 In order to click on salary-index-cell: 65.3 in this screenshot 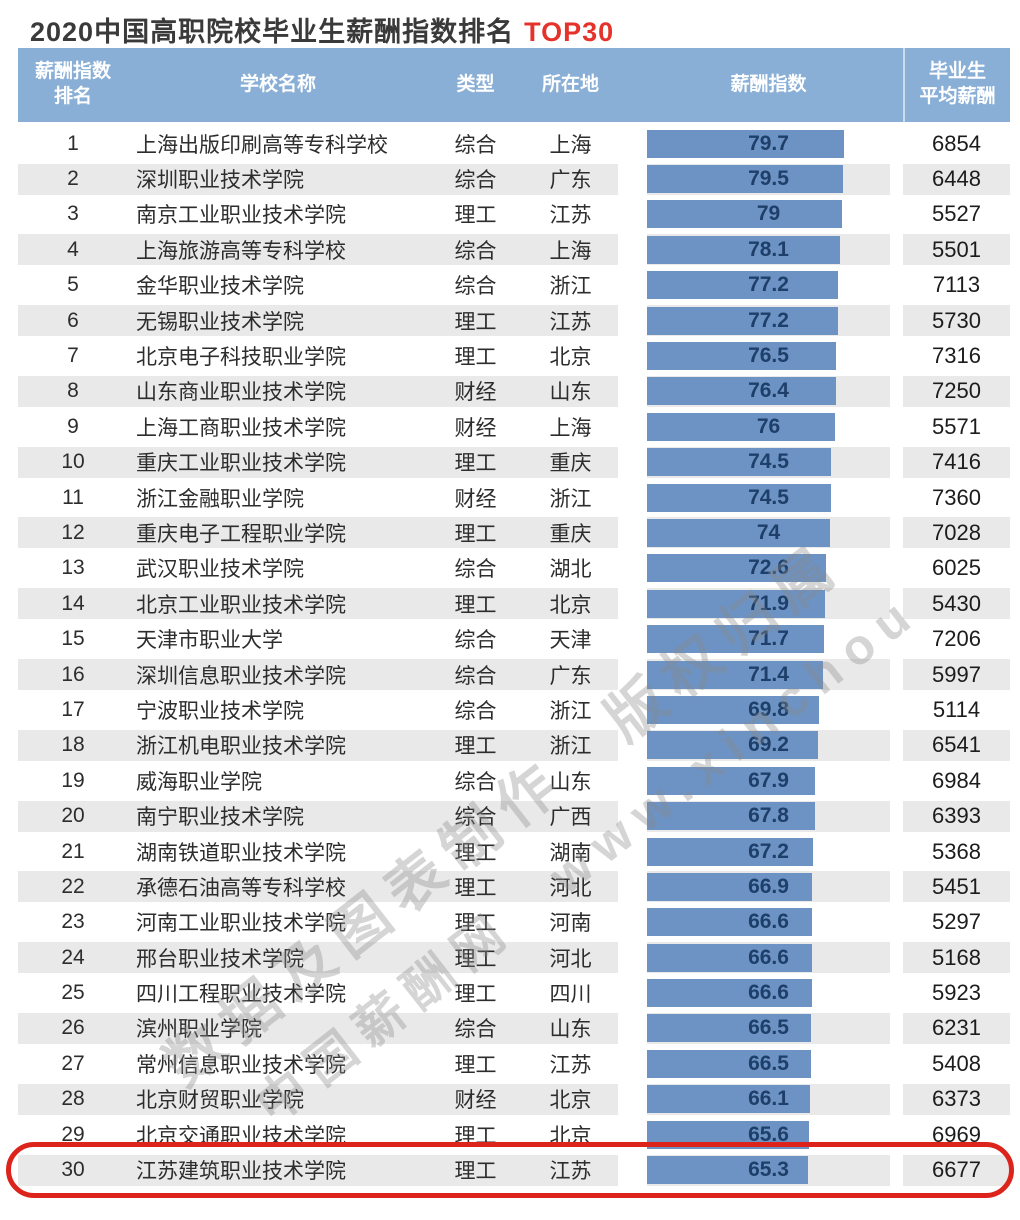, I will do `click(768, 1170)`.